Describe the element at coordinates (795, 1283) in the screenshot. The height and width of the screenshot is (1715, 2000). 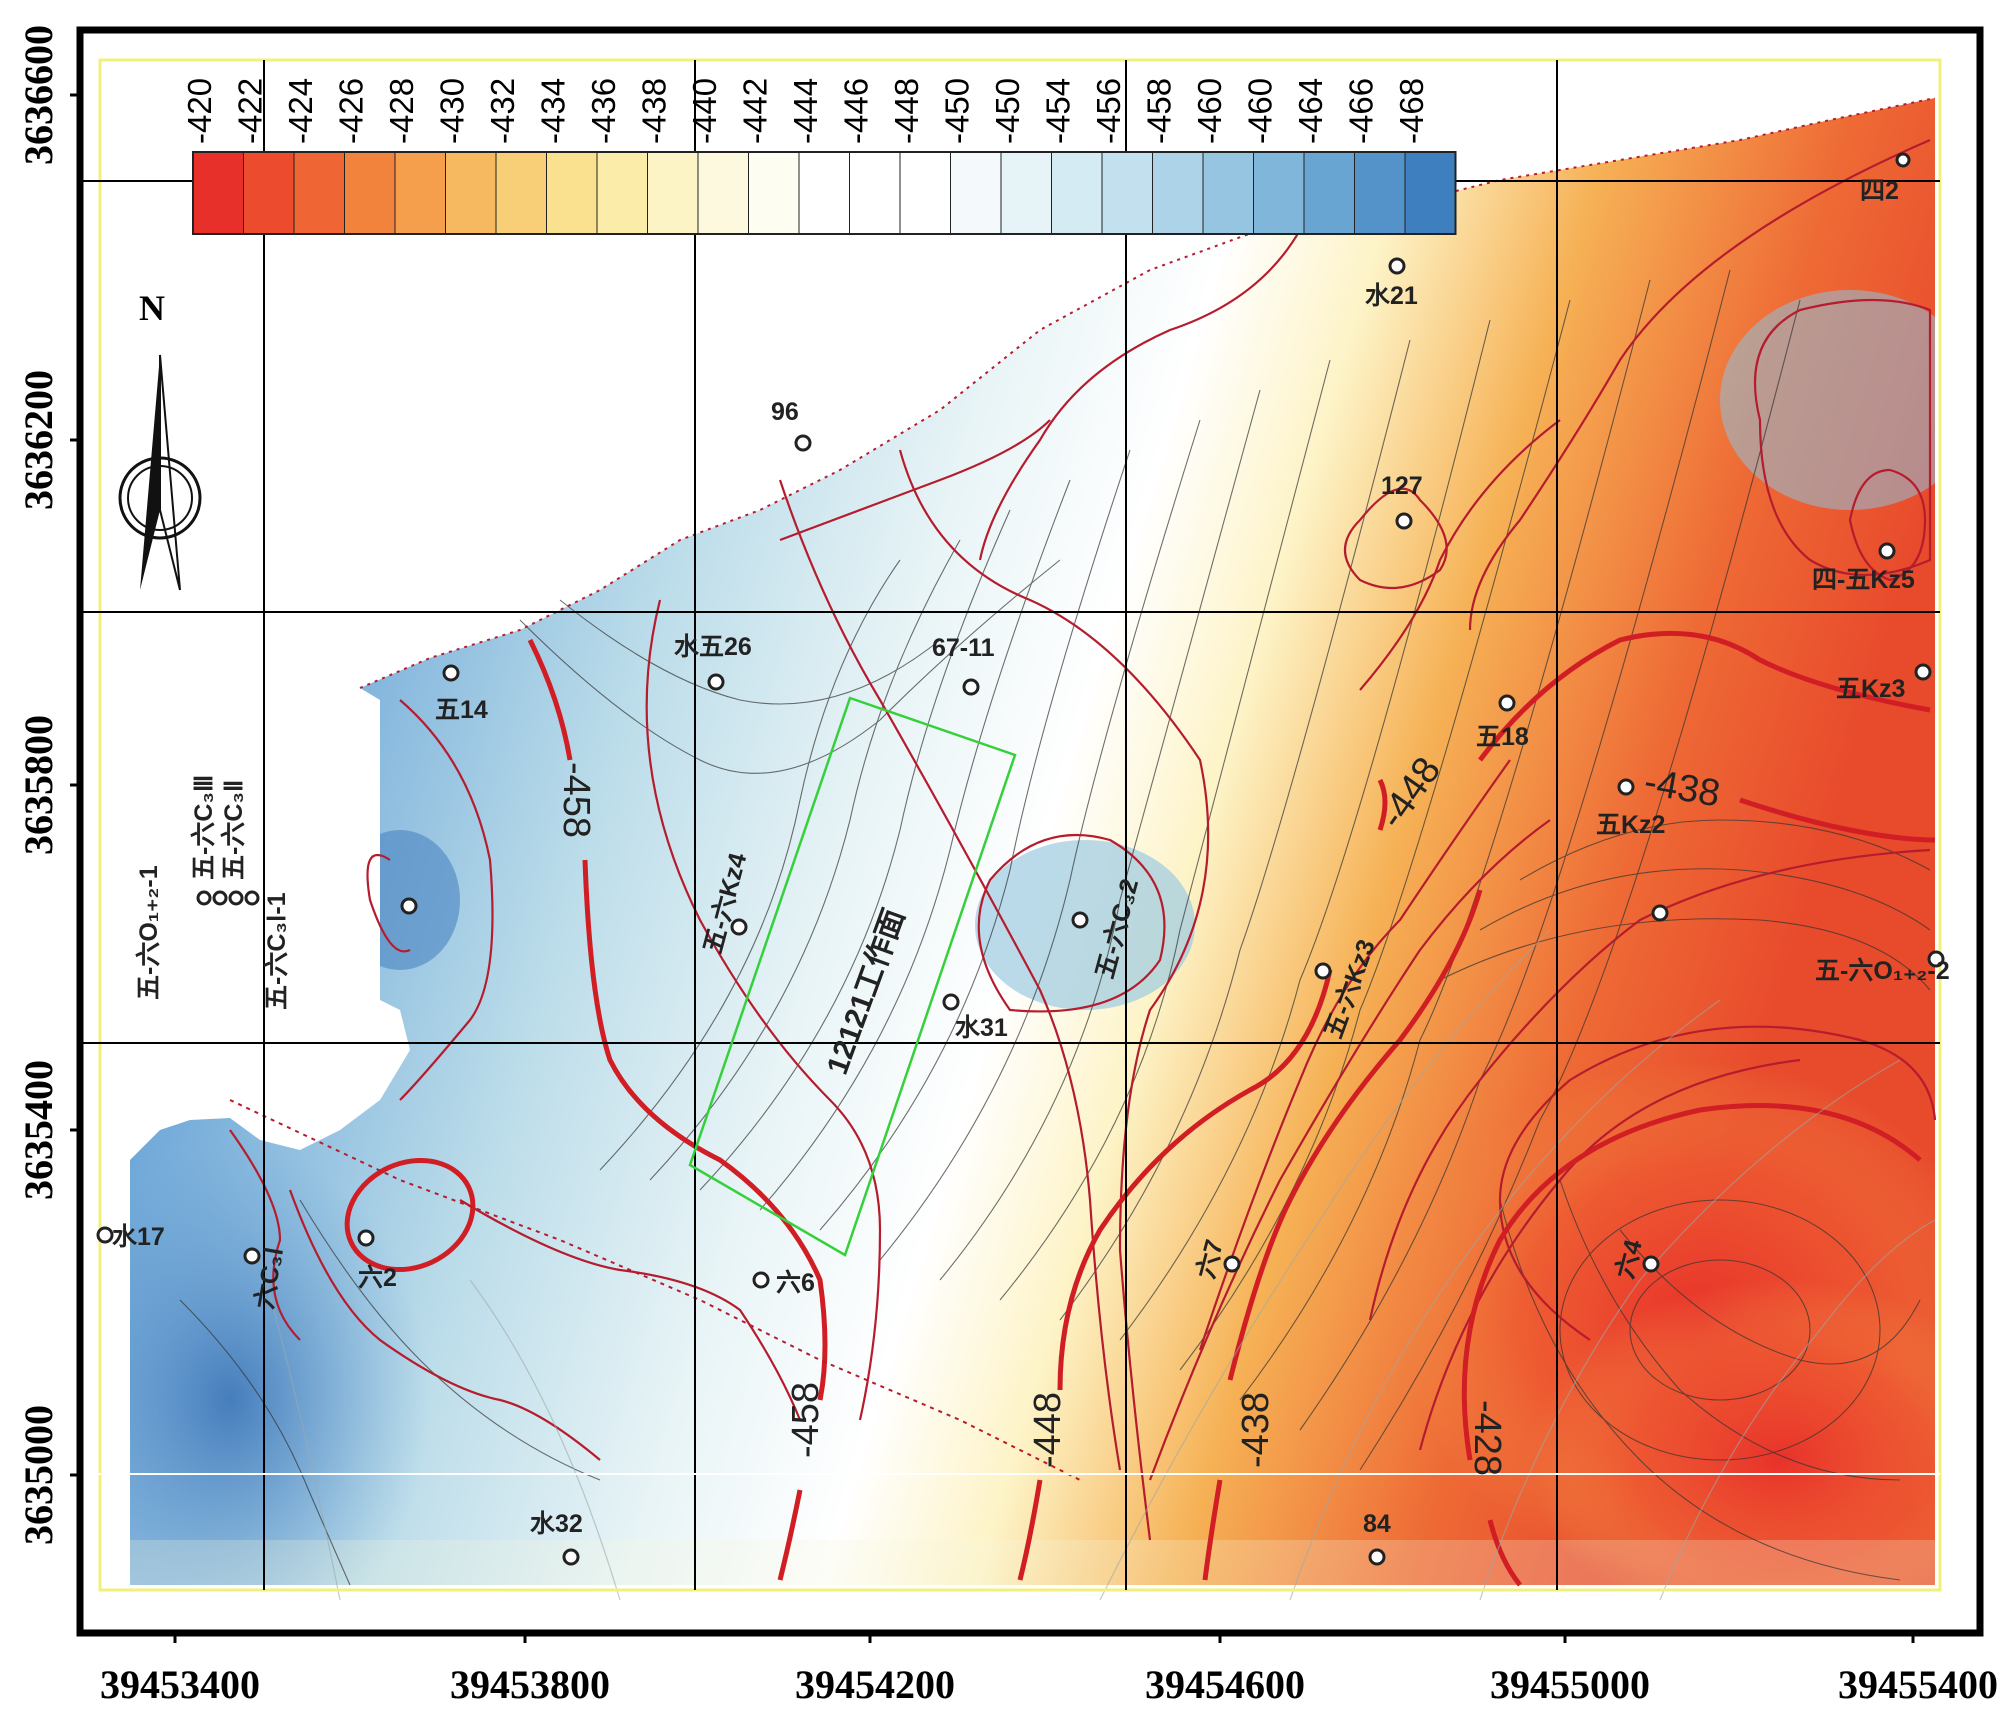
I see `well-label: 六6` at that location.